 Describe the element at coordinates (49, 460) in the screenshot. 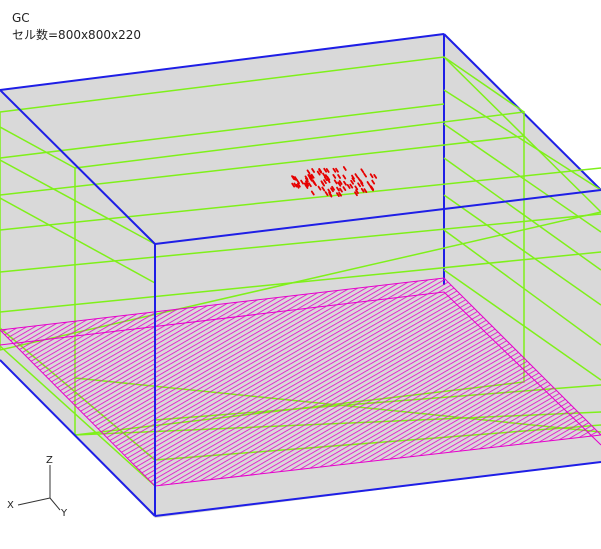

I see `z-axis-label: Z` at that location.